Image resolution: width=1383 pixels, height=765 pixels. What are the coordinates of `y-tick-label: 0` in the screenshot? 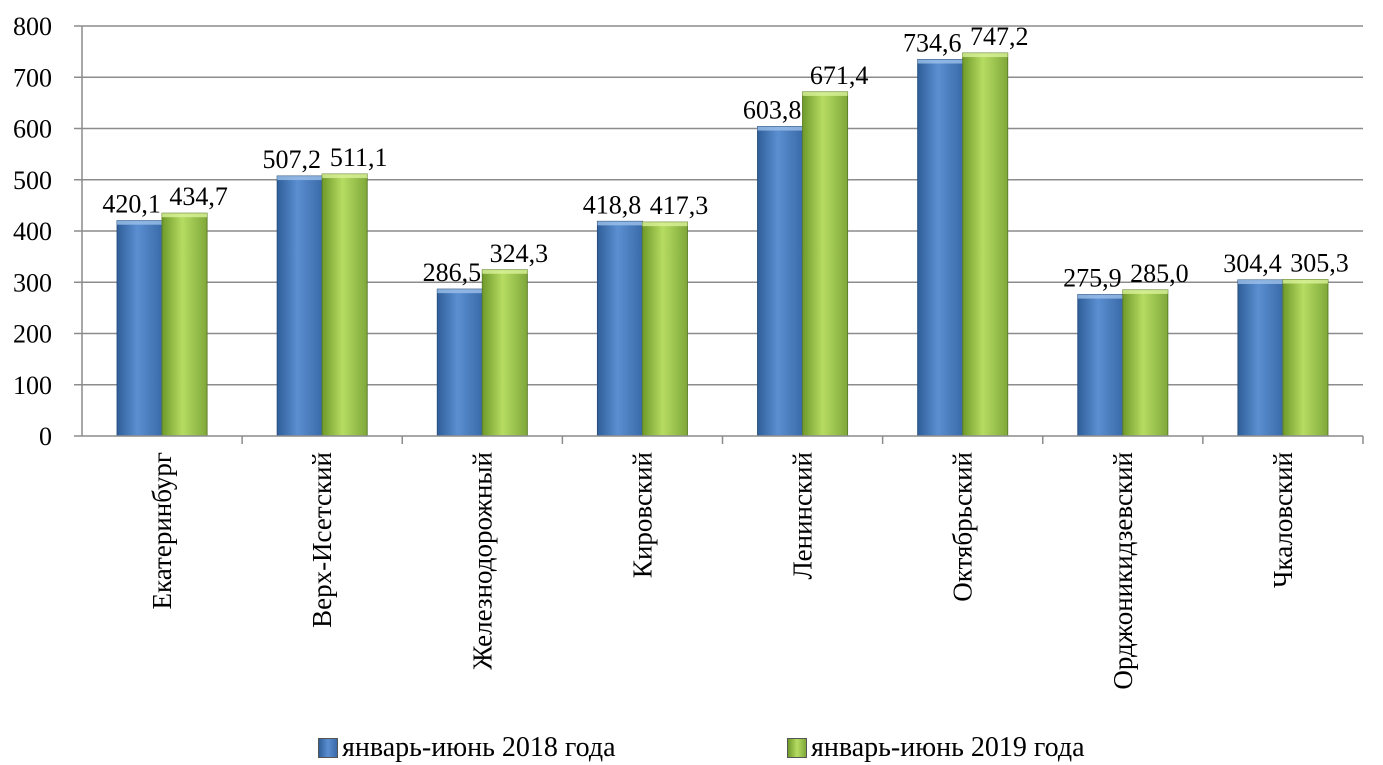 It's located at (45, 436).